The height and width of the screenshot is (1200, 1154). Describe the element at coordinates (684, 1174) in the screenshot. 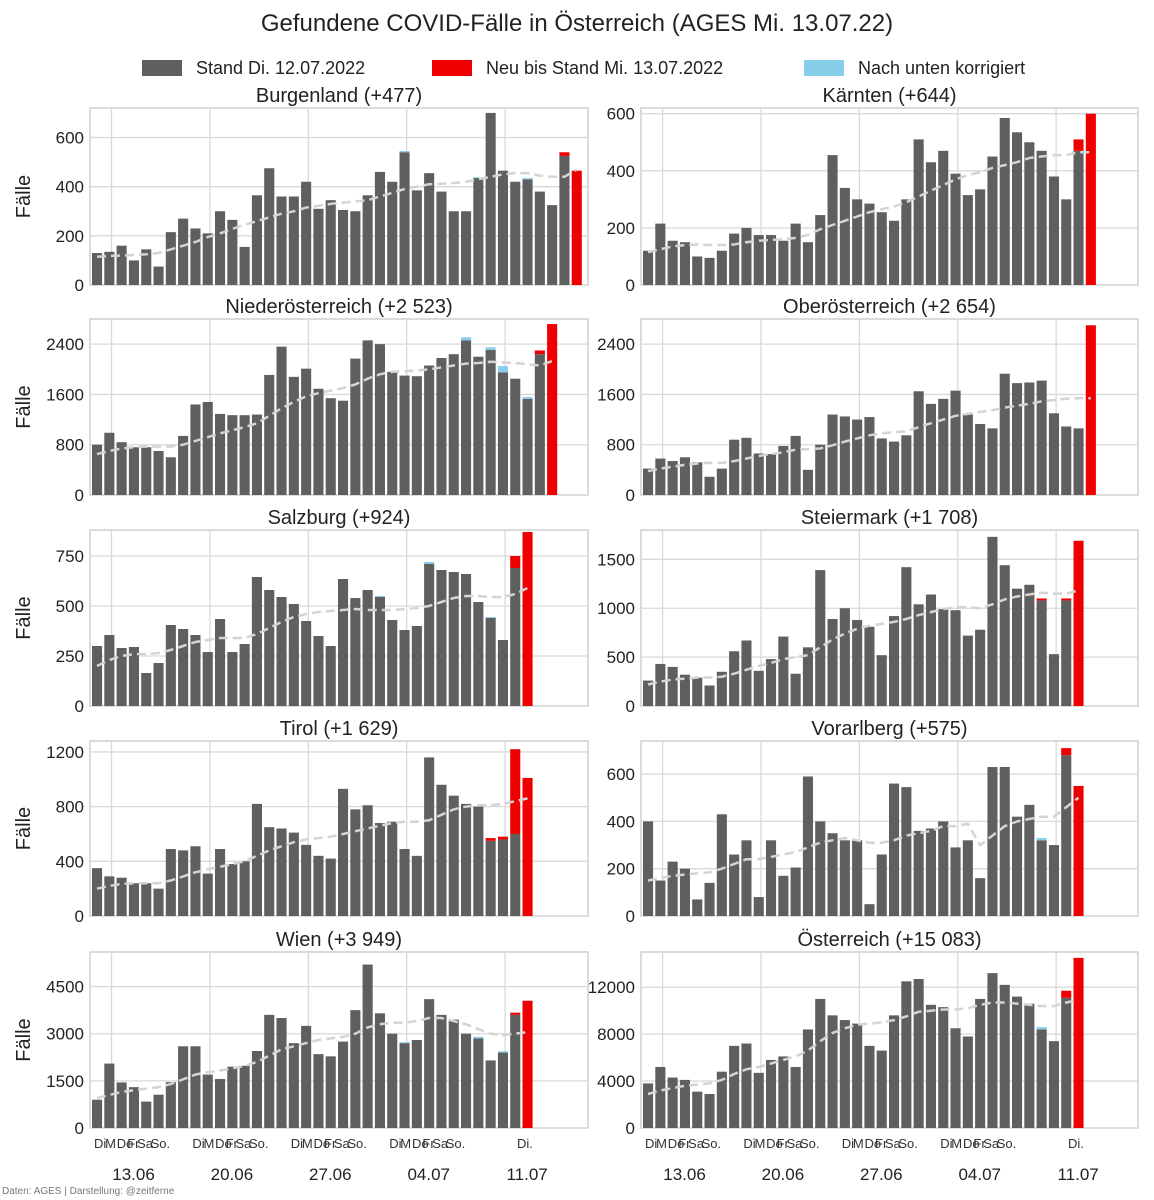

I see `x-date-label: 13.06` at that location.